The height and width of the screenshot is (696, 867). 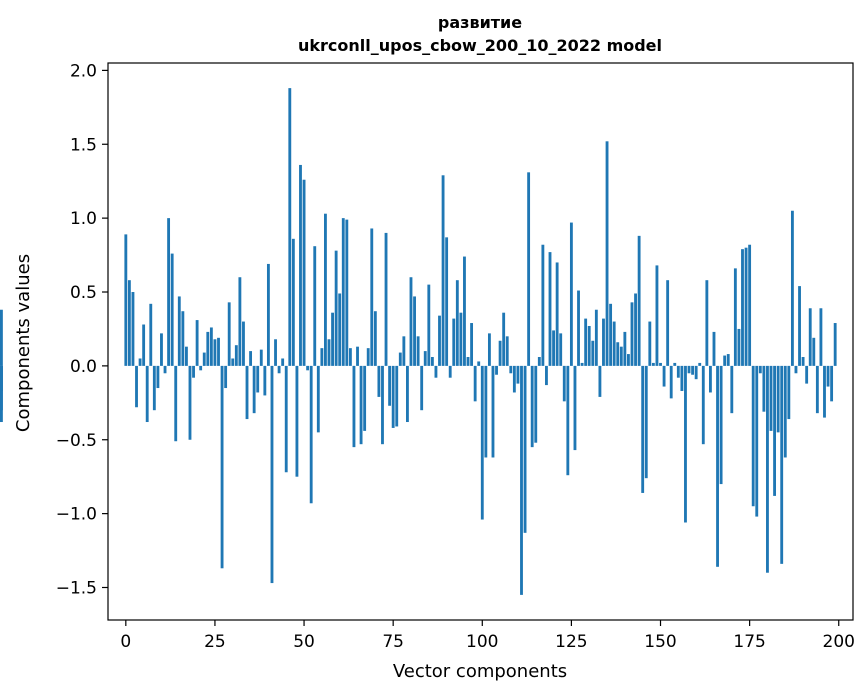 What do you see at coordinates (480, 671) in the screenshot?
I see `x-axis-label: Vector components` at bounding box center [480, 671].